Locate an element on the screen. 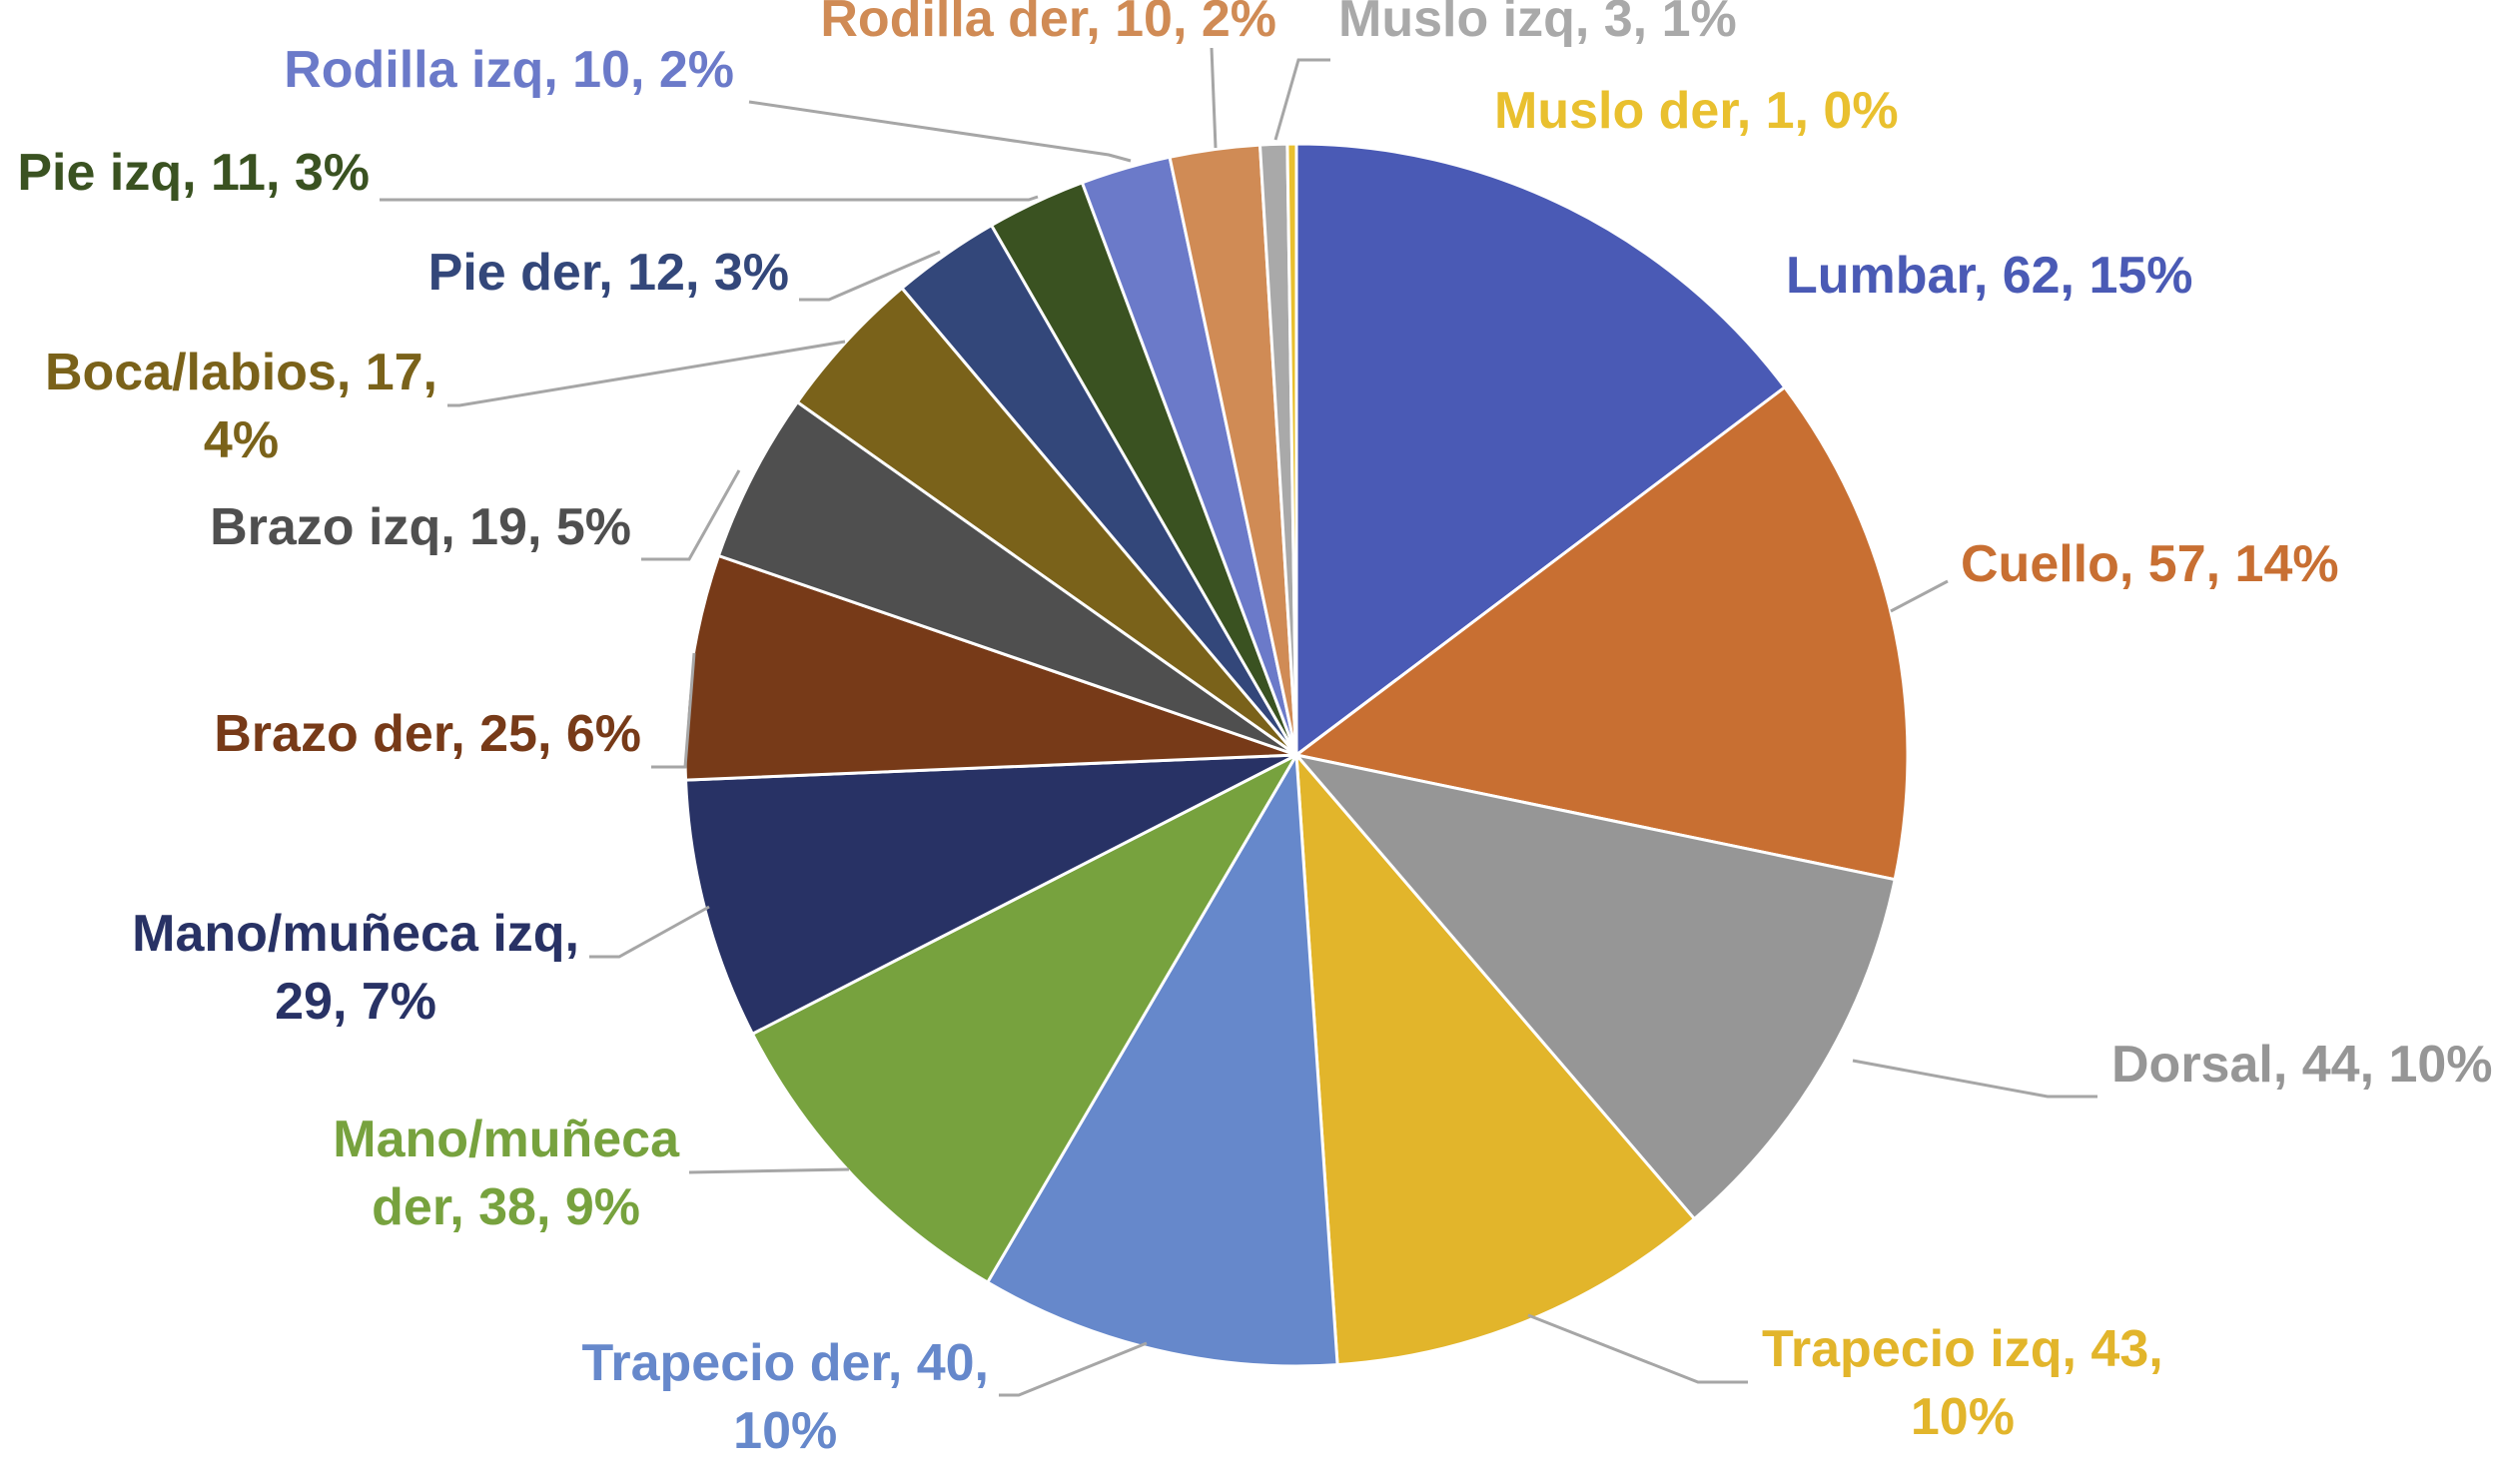 This screenshot has width=2505, height=1484. leader-line-pie-der is located at coordinates (870, 276).